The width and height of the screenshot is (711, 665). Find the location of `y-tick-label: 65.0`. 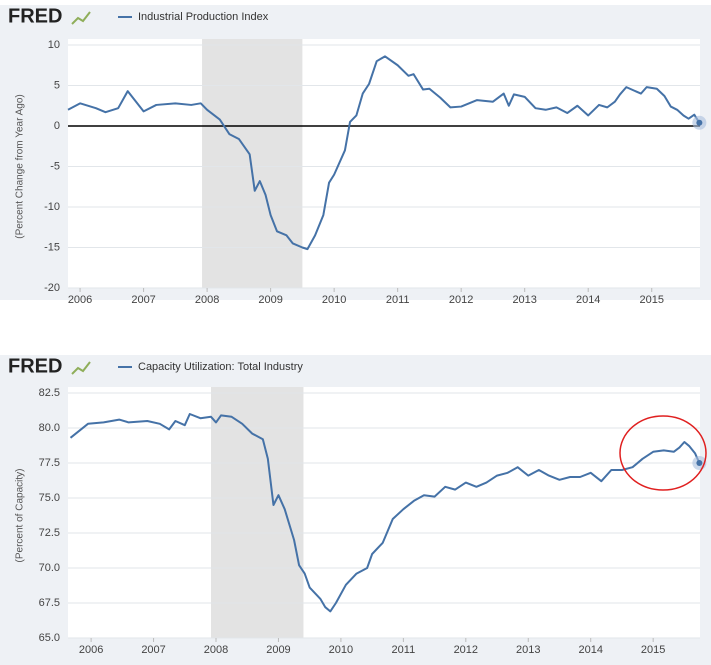

y-tick-label: 65.0 is located at coordinates (49, 638).